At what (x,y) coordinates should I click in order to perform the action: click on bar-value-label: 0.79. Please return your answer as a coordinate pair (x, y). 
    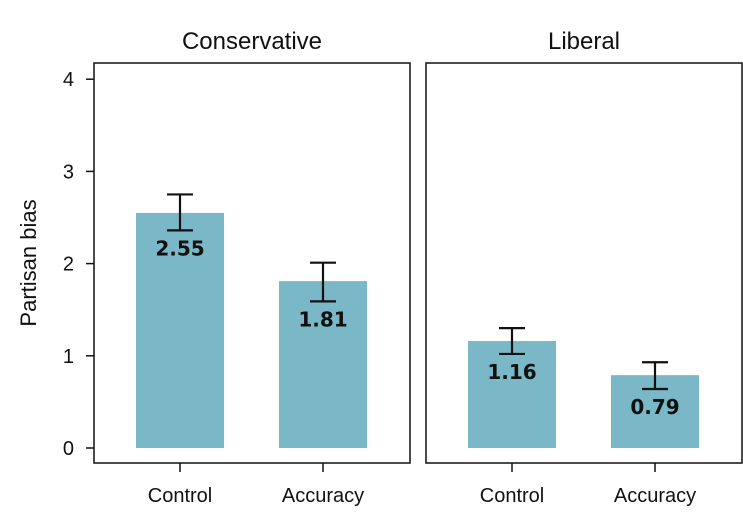
    Looking at the image, I should click on (654, 407).